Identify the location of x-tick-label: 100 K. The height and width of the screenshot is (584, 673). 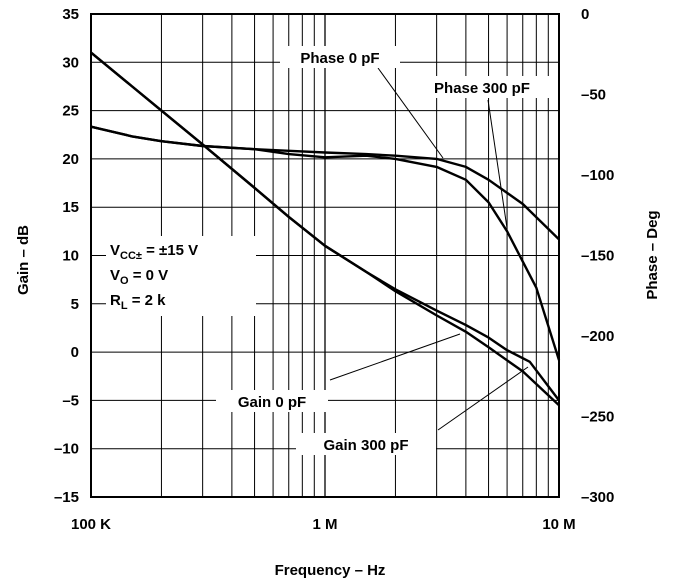
(91, 524).